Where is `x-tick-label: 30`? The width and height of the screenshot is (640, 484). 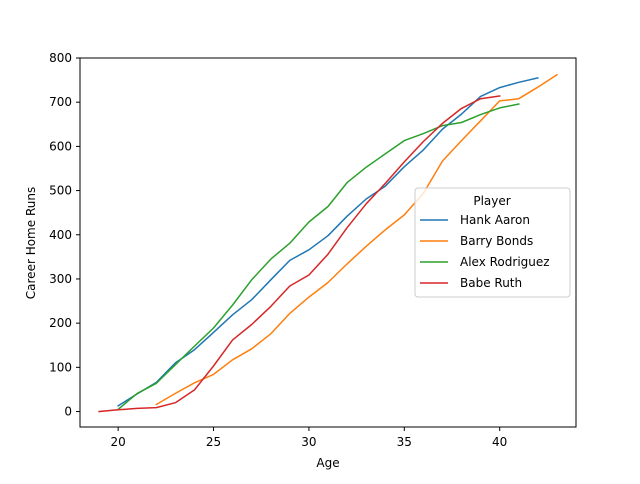
x-tick-label: 30 is located at coordinates (308, 442).